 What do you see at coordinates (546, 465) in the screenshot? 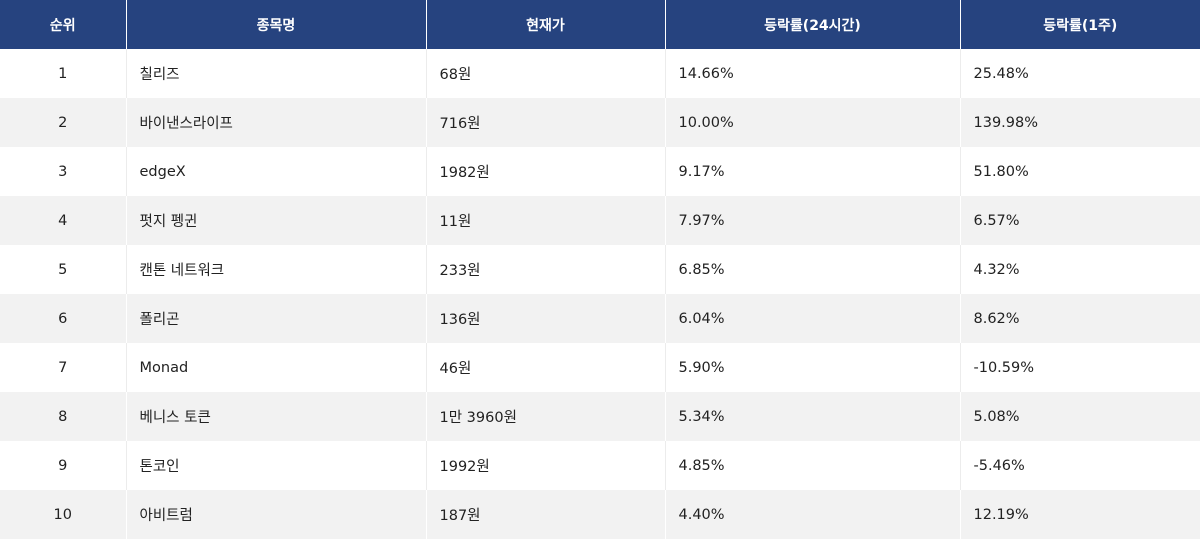
I see `price-cell: 1992원` at bounding box center [546, 465].